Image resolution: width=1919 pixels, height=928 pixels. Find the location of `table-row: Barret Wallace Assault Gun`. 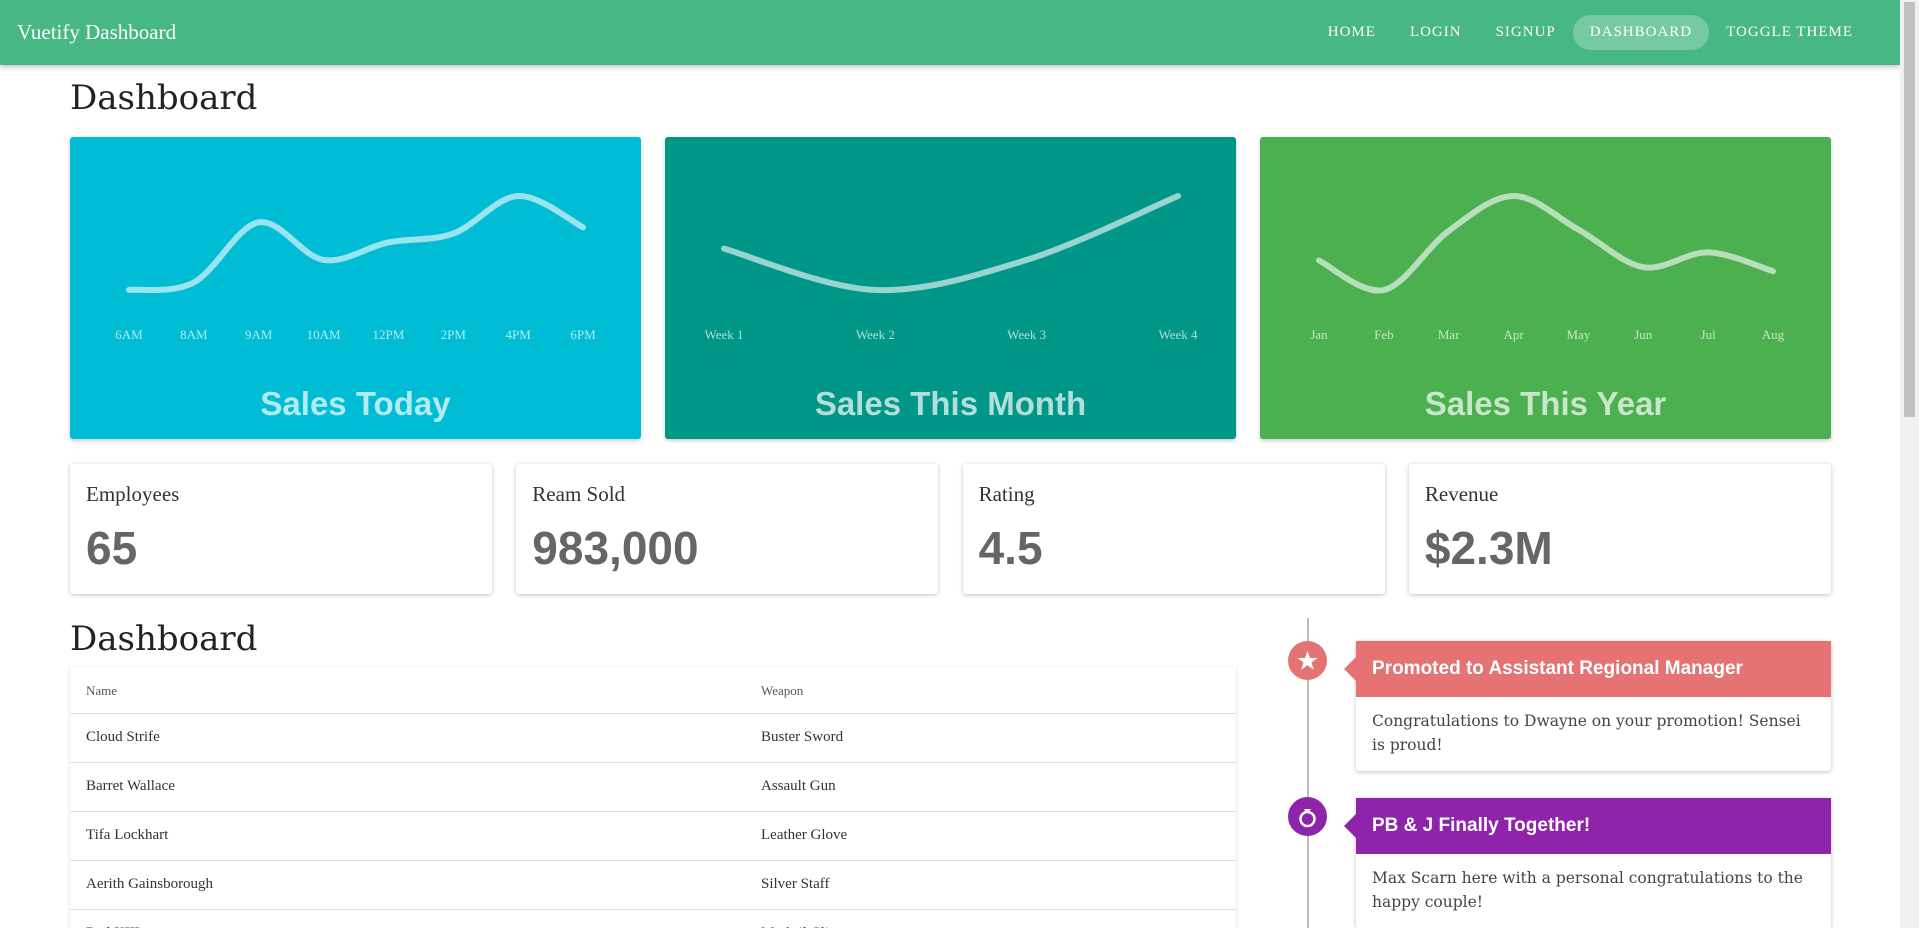

table-row: Barret Wallace Assault Gun is located at coordinates (653, 787).